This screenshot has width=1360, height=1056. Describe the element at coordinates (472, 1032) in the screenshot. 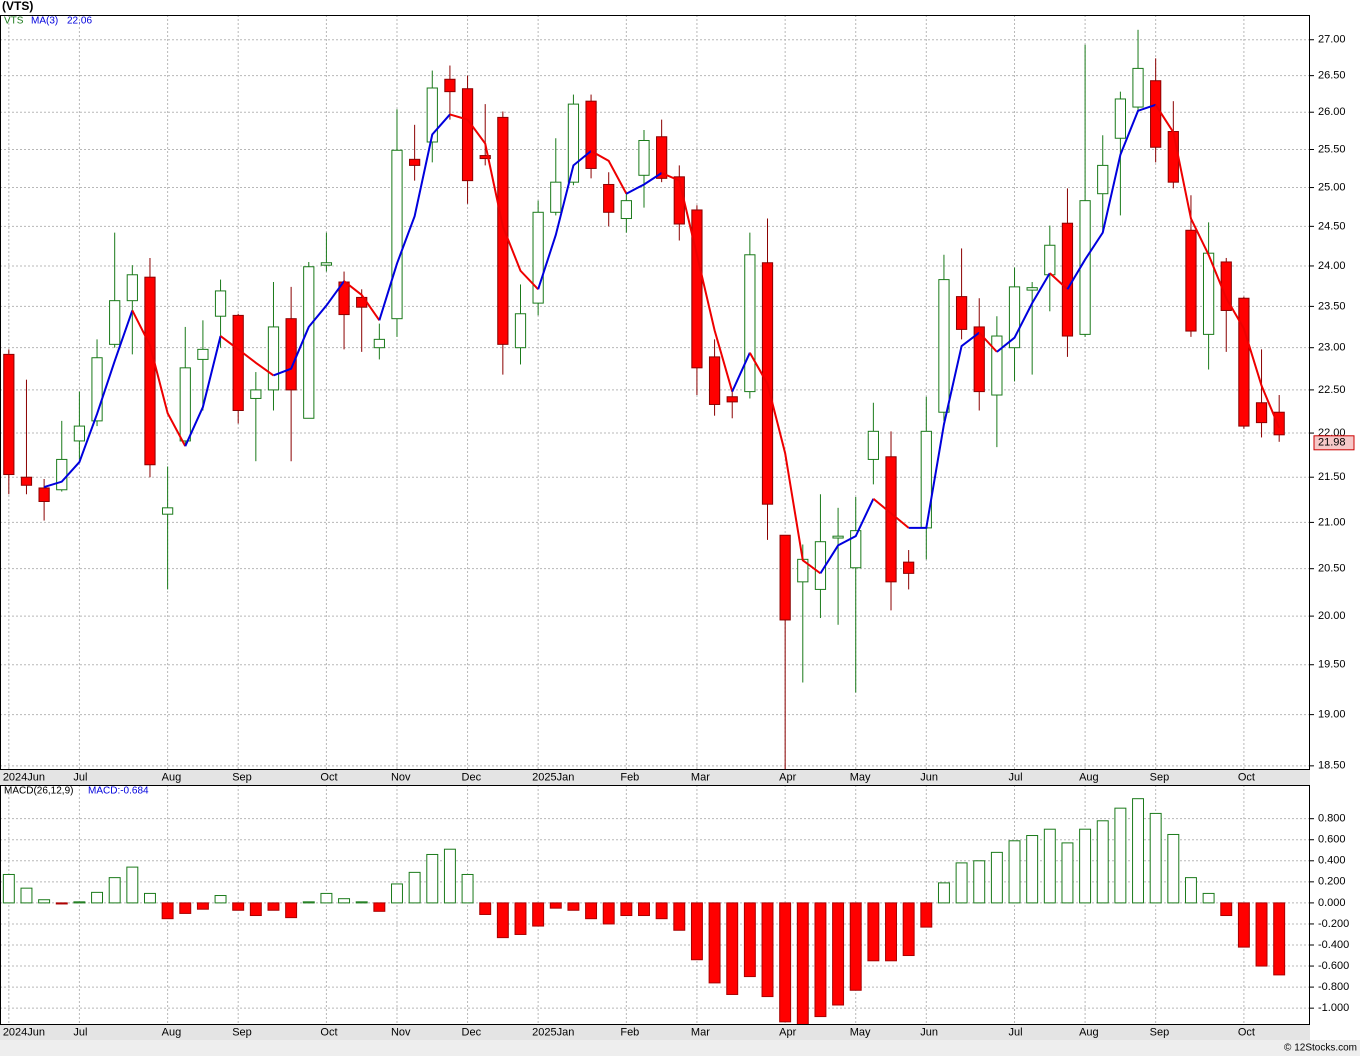

I see `x-tick-label: Dec` at that location.